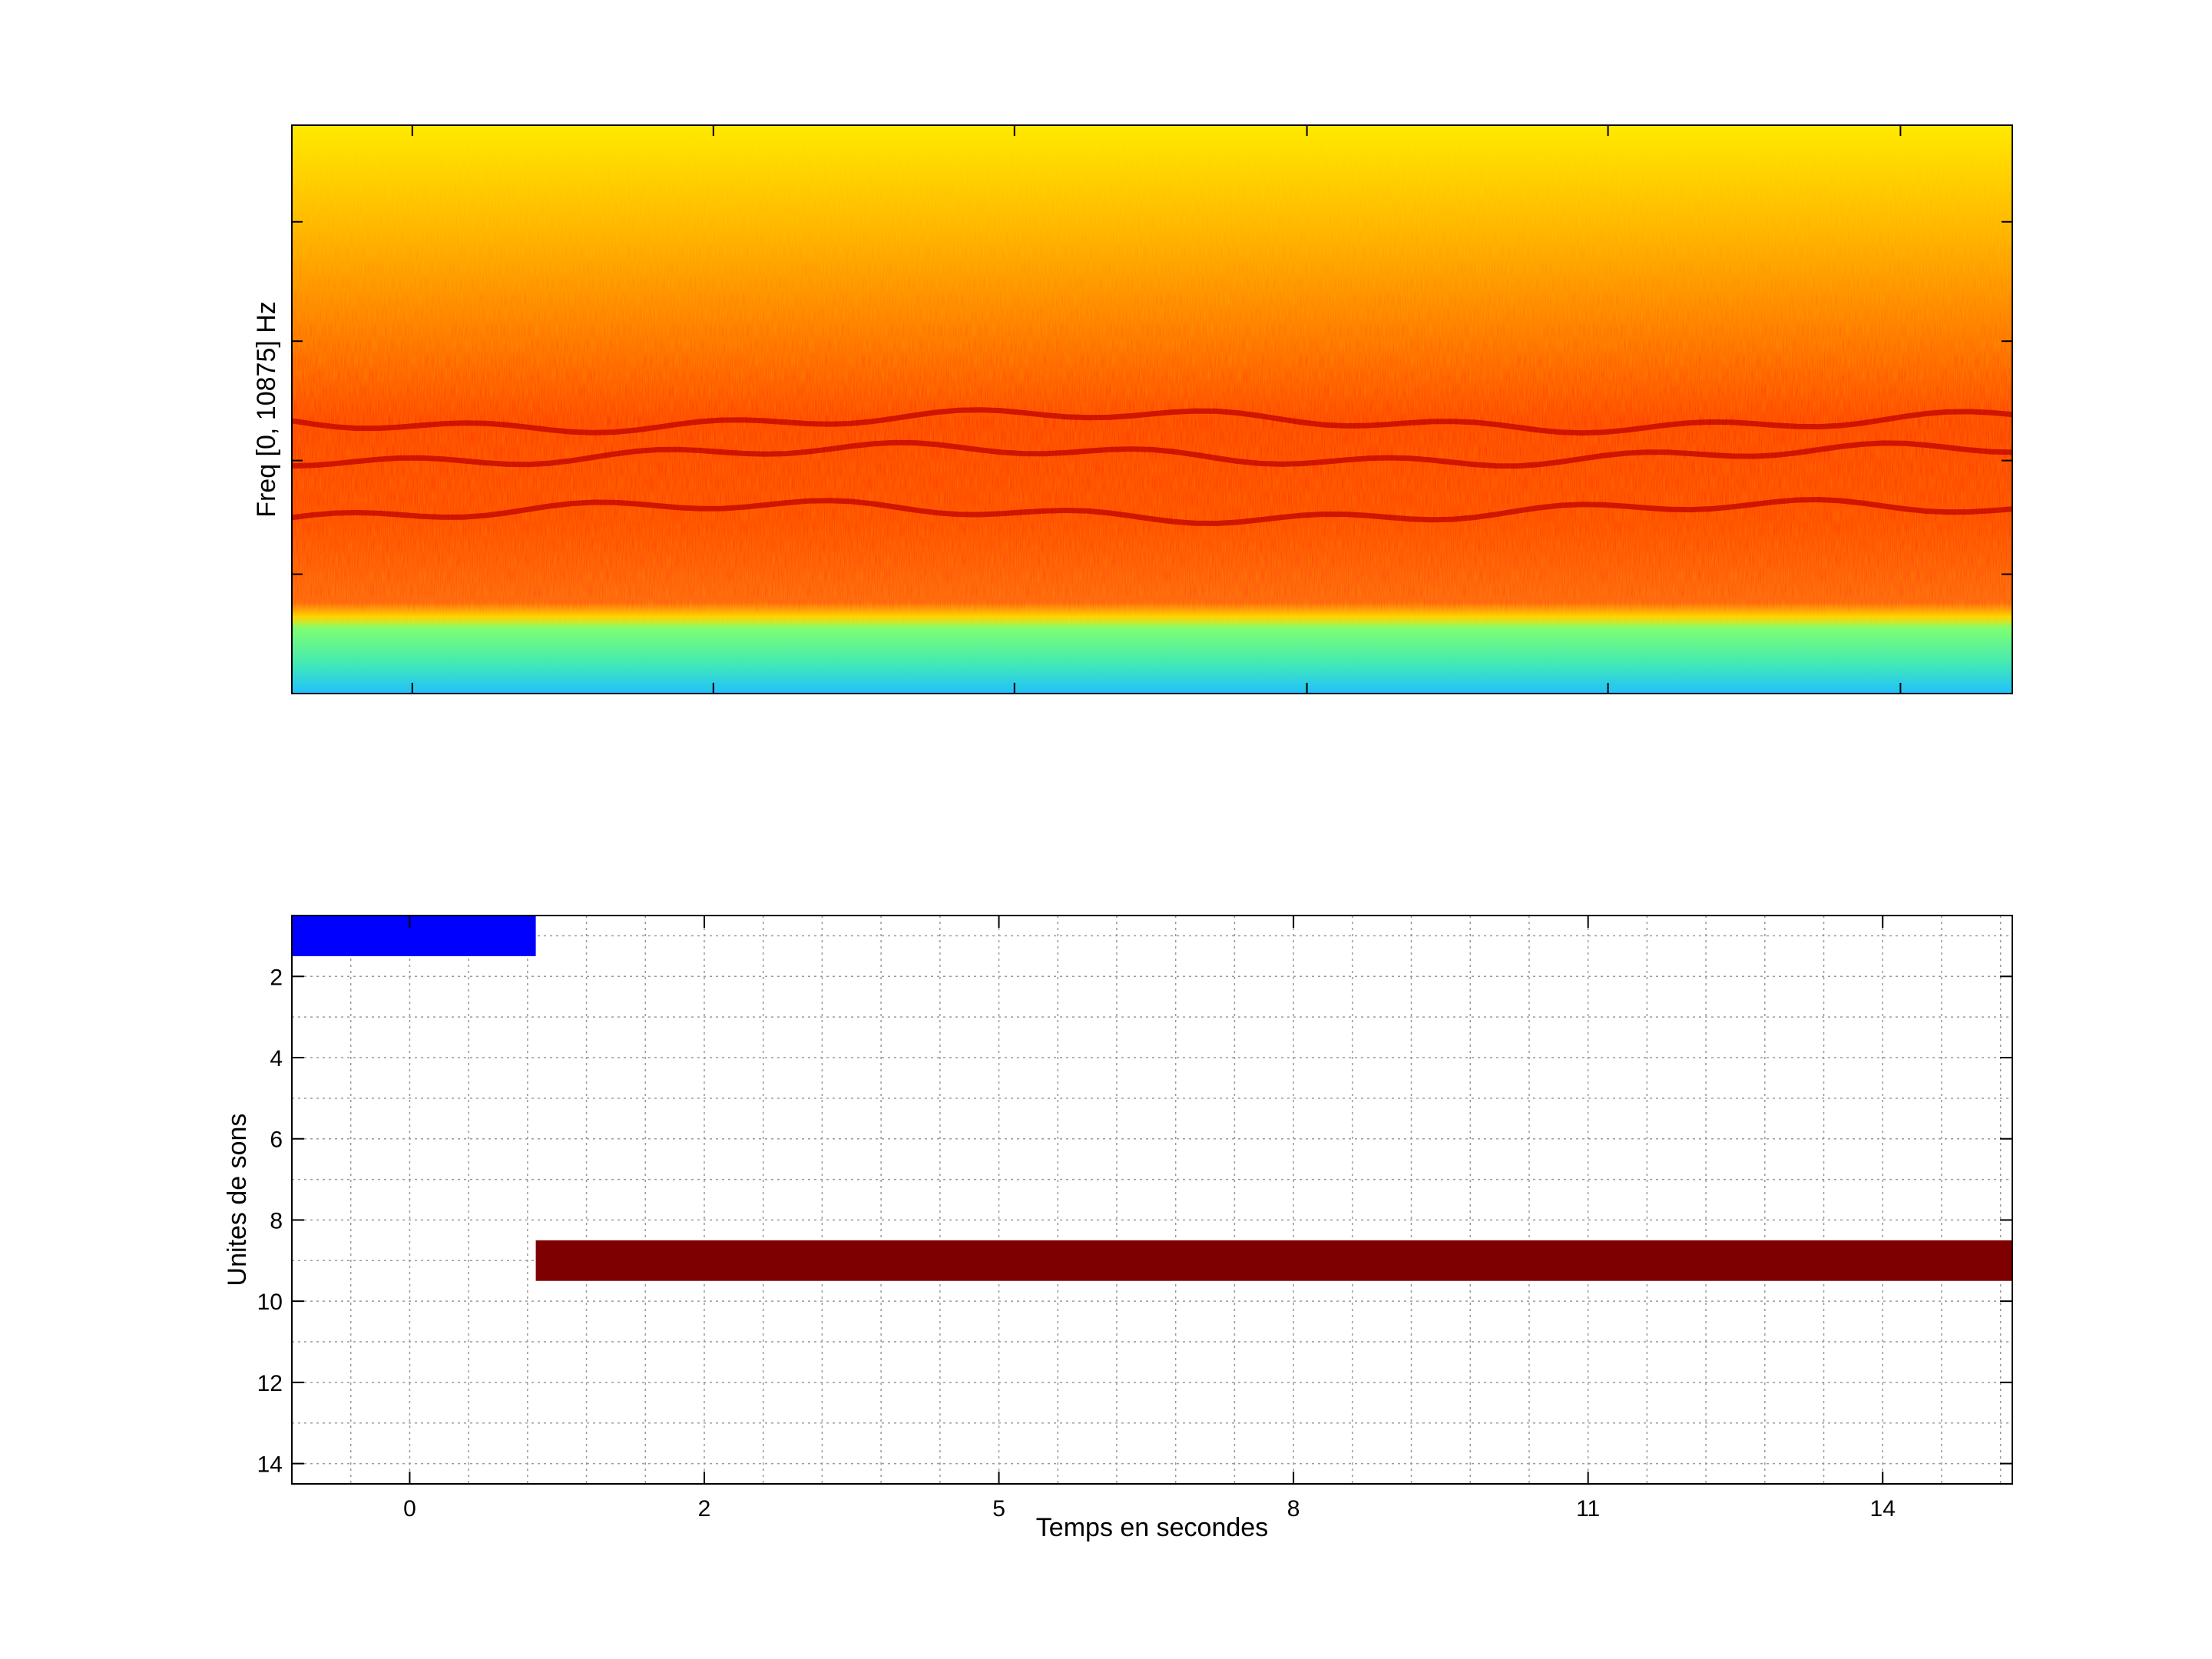 The width and height of the screenshot is (2212, 1659). Describe the element at coordinates (266, 410) in the screenshot. I see `spectrogram-y-axis-label: Freq [0, 10875] Hz` at that location.